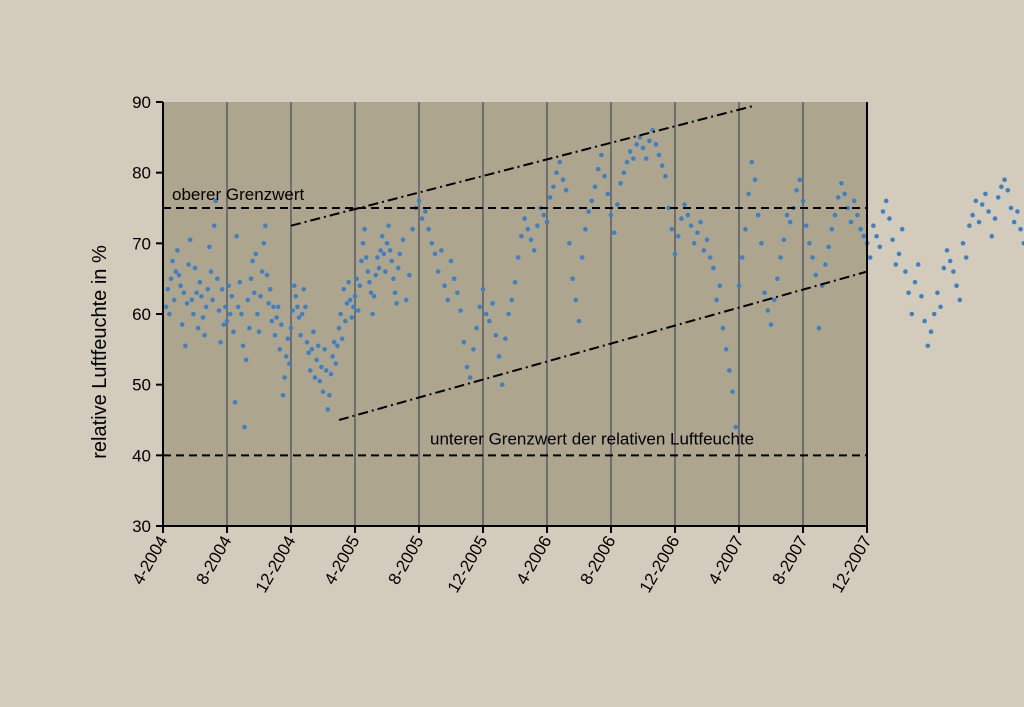 The height and width of the screenshot is (707, 1024). What do you see at coordinates (790, 560) in the screenshot?
I see `x-tick-label: 8-2007` at bounding box center [790, 560].